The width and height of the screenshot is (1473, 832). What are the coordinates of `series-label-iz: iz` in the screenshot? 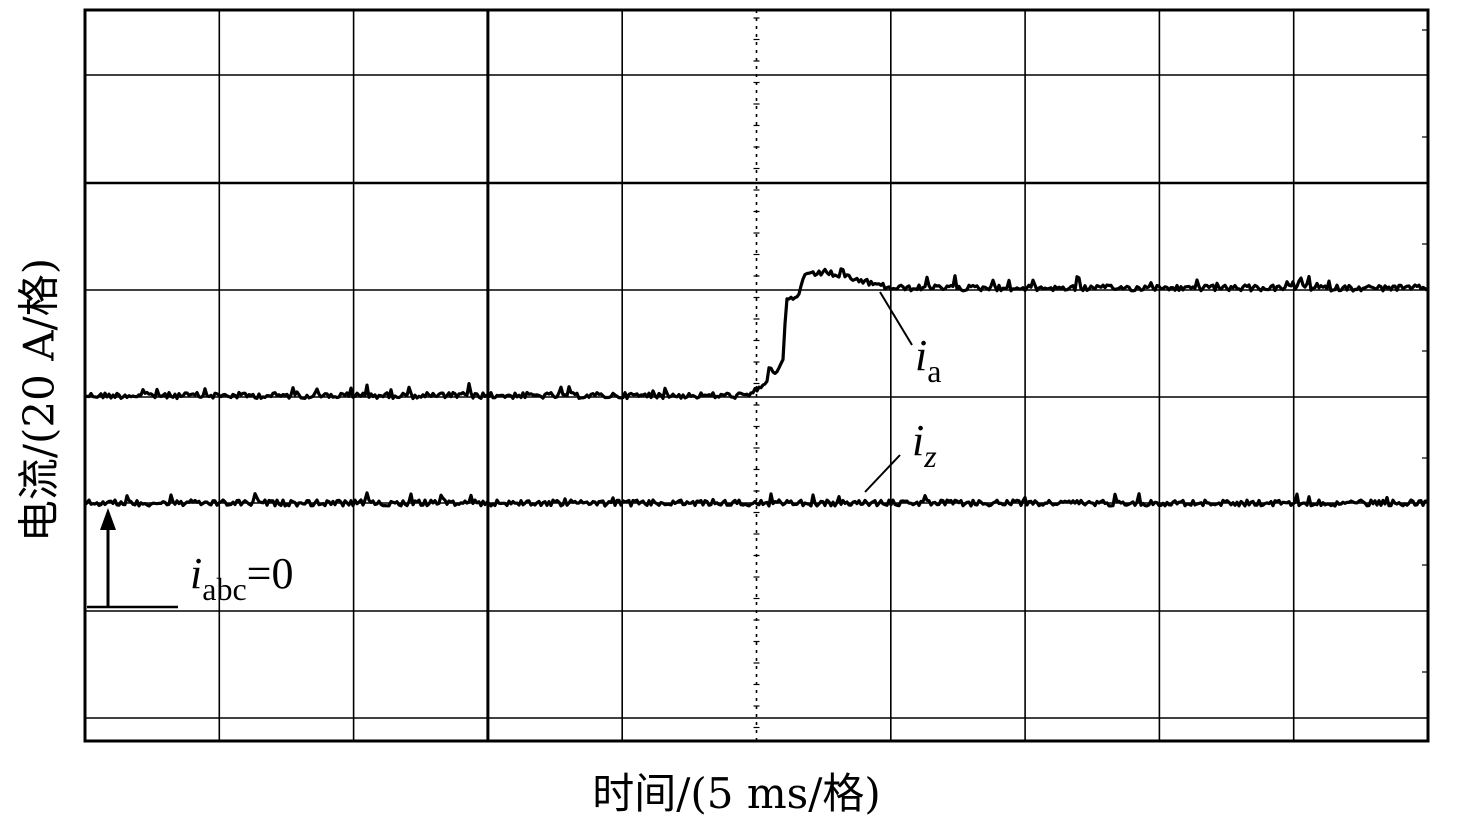 It's located at (924, 445).